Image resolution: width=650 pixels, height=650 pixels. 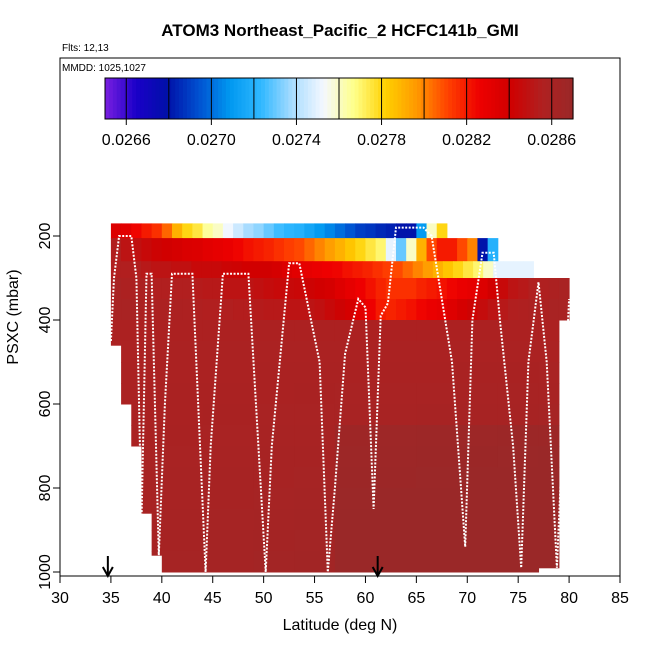 What do you see at coordinates (569, 598) in the screenshot?
I see `x-tick-label: 80` at bounding box center [569, 598].